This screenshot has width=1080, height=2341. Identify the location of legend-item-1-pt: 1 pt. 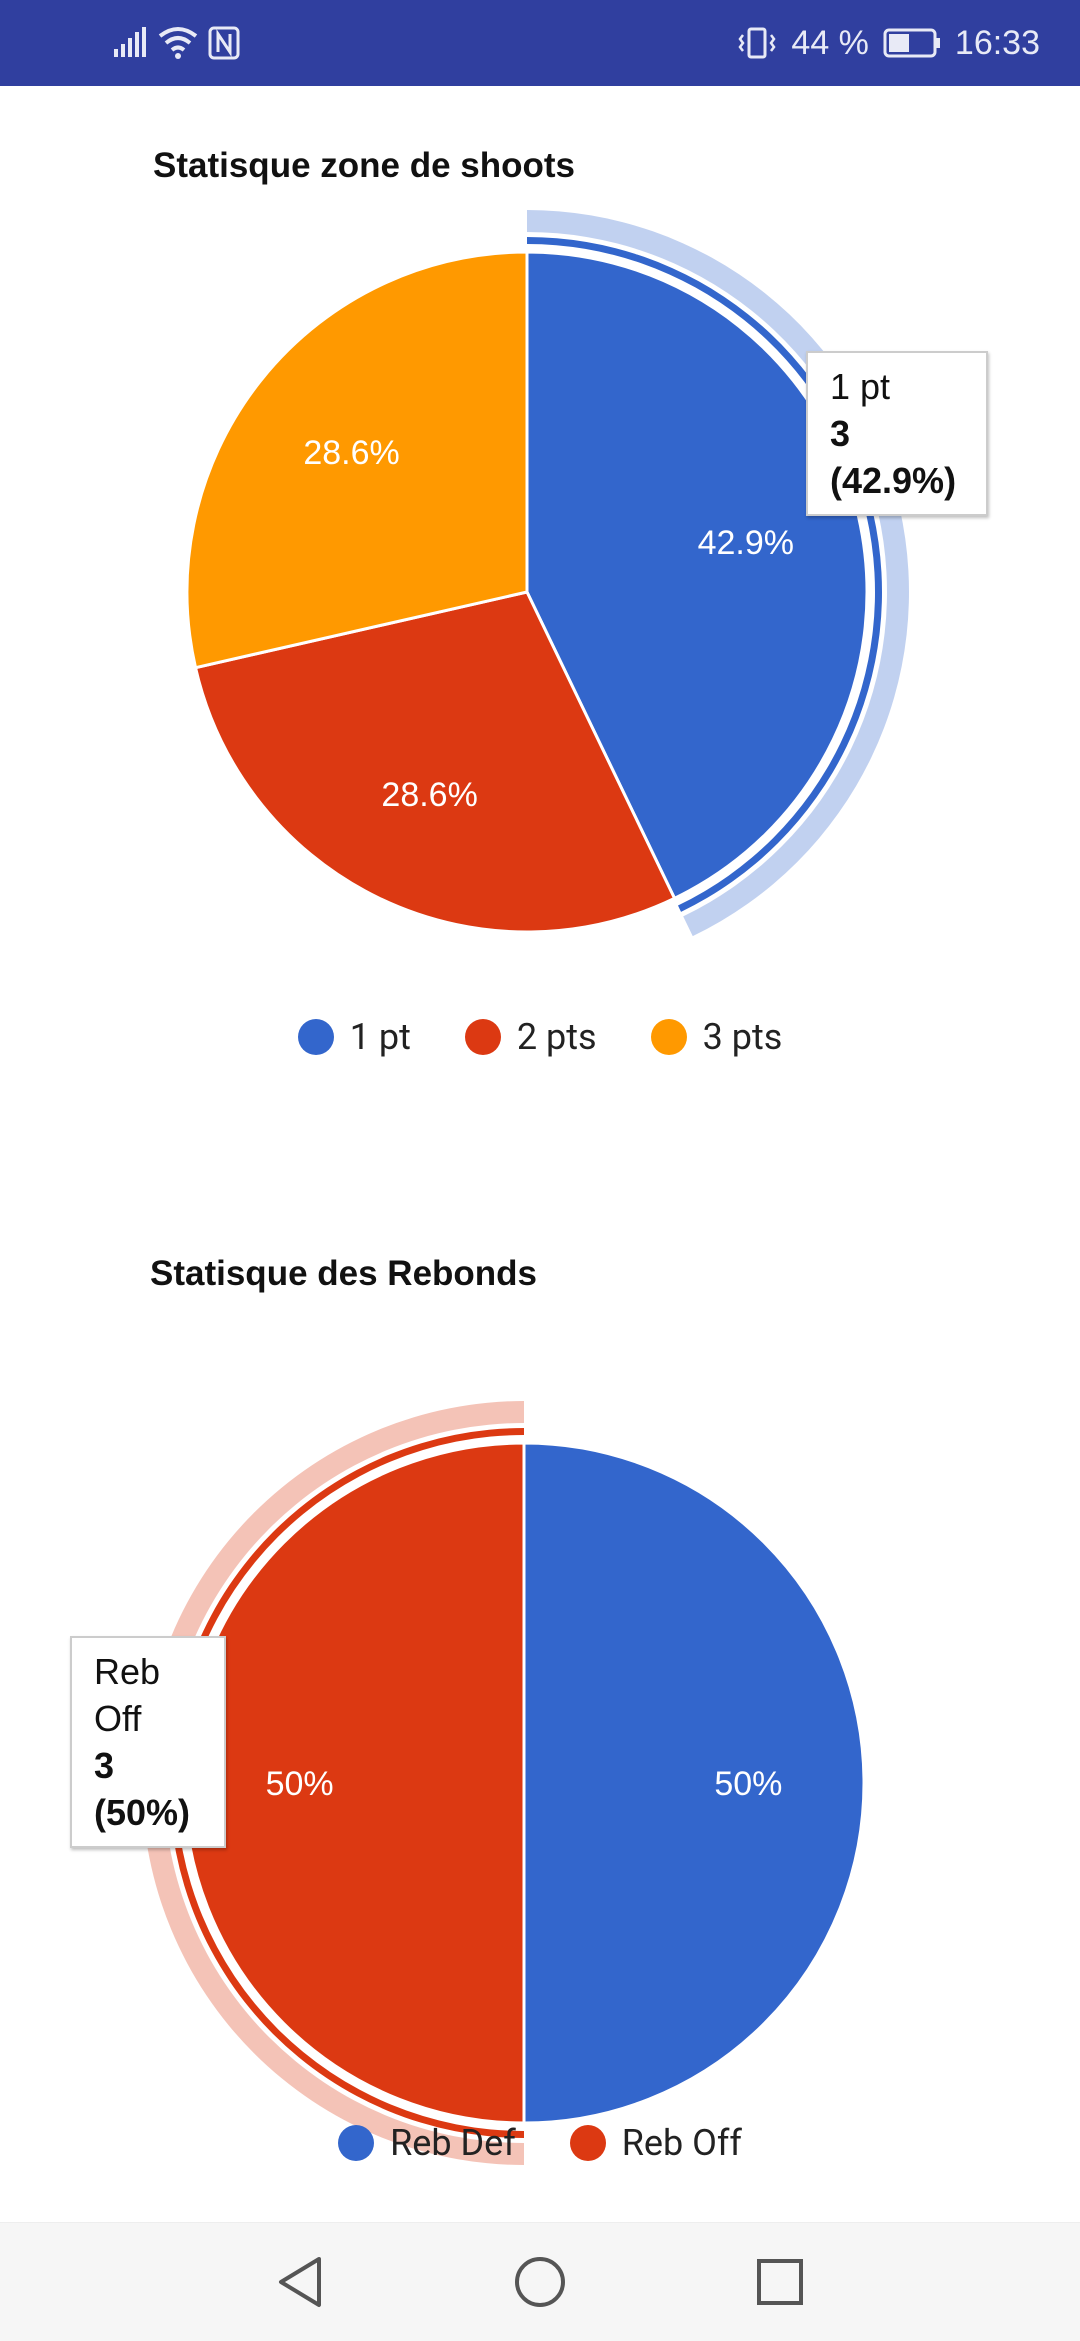
(354, 1037).